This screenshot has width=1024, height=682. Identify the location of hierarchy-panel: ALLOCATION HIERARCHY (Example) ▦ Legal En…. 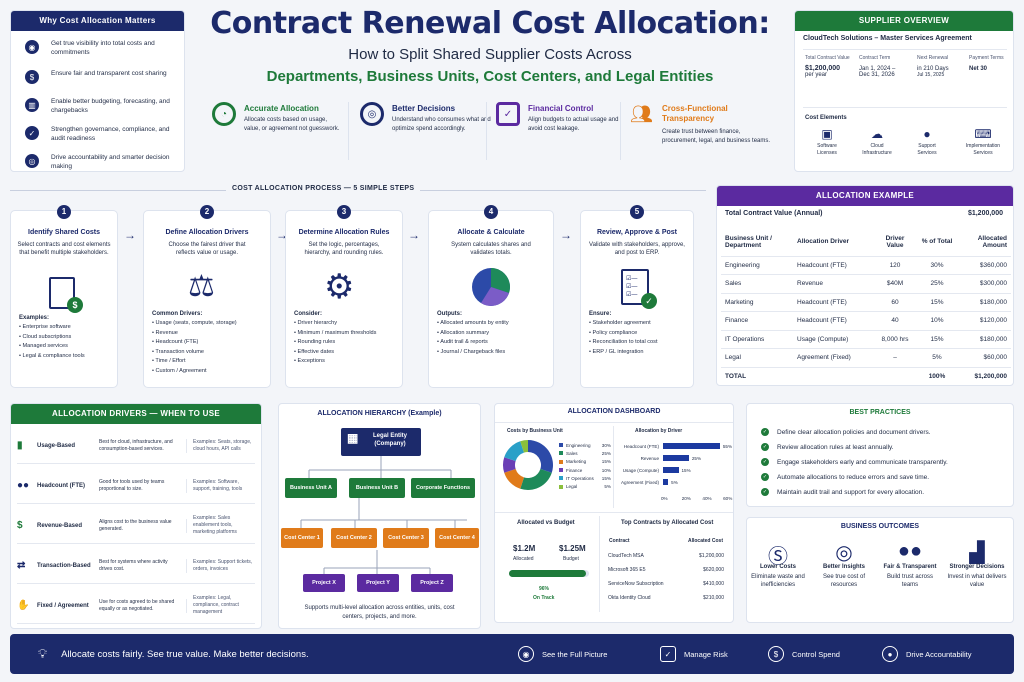
(379, 516).